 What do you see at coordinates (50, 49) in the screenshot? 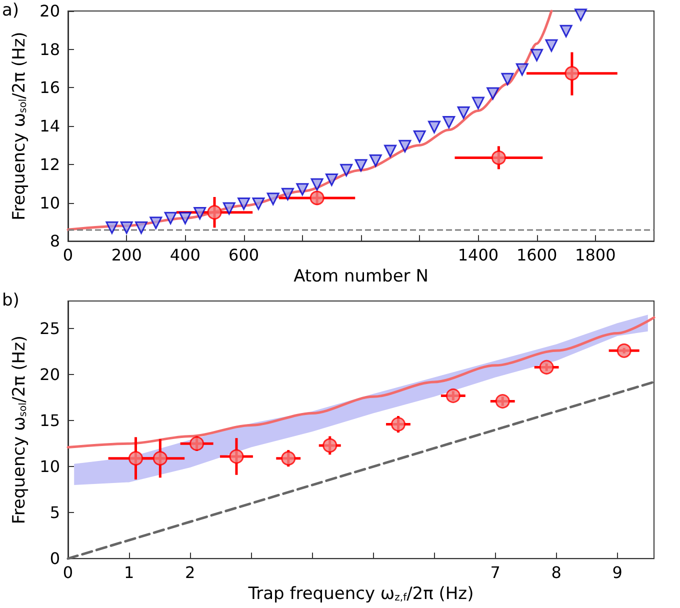
I see `y-tick-label: 18` at bounding box center [50, 49].